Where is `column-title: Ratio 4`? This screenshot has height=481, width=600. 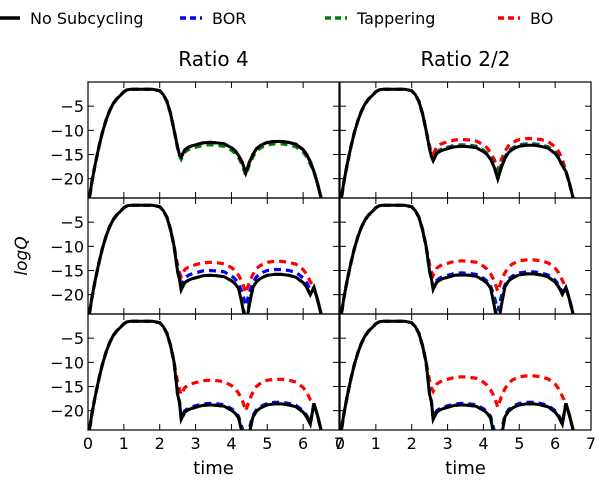 column-title: Ratio 4 is located at coordinates (213, 59).